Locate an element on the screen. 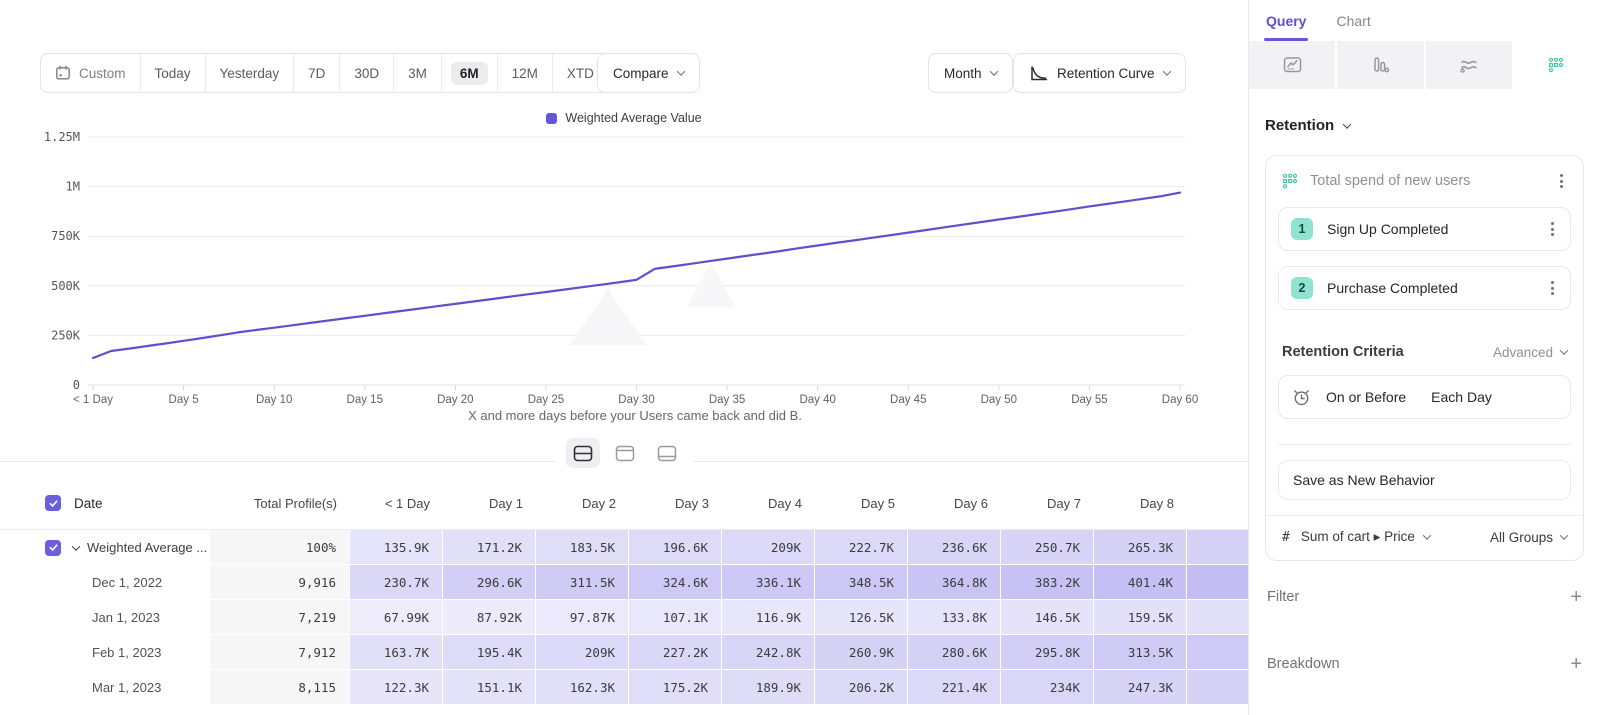  add-filter-button: + is located at coordinates (1576, 597).